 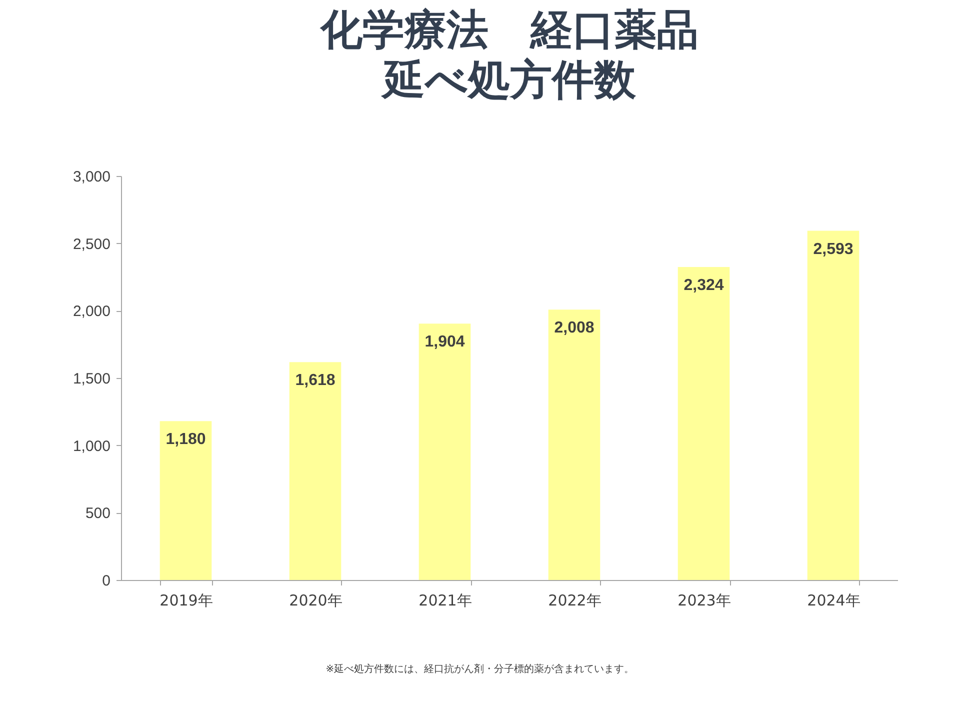 I want to click on chart-subtitle: 延べ処方件数, so click(x=508, y=79).